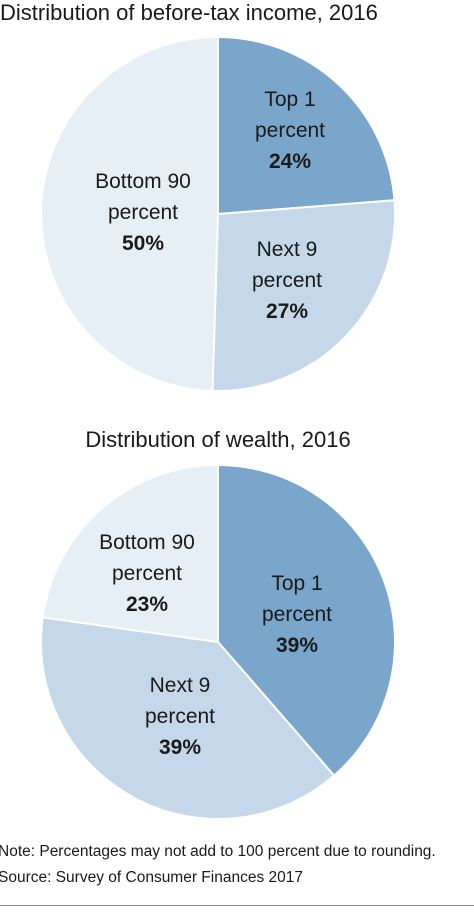 This screenshot has width=474, height=916. What do you see at coordinates (189, 12) in the screenshot?
I see `income-chart-title: Distribution of before-tax income, 2016` at bounding box center [189, 12].